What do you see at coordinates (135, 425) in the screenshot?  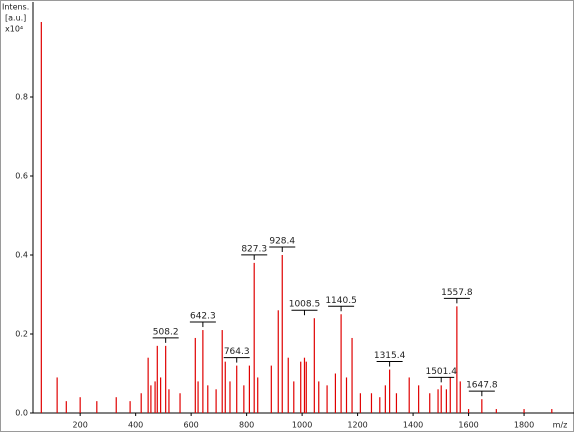 I see `x-tick-label: 400` at bounding box center [135, 425].